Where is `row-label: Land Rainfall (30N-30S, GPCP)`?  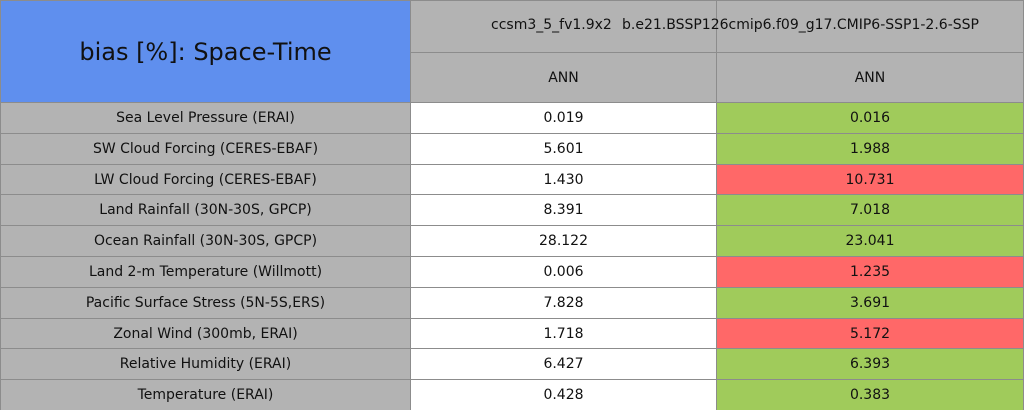
row-label: Land Rainfall (30N-30S, GPCP) is located at coordinates (205, 210).